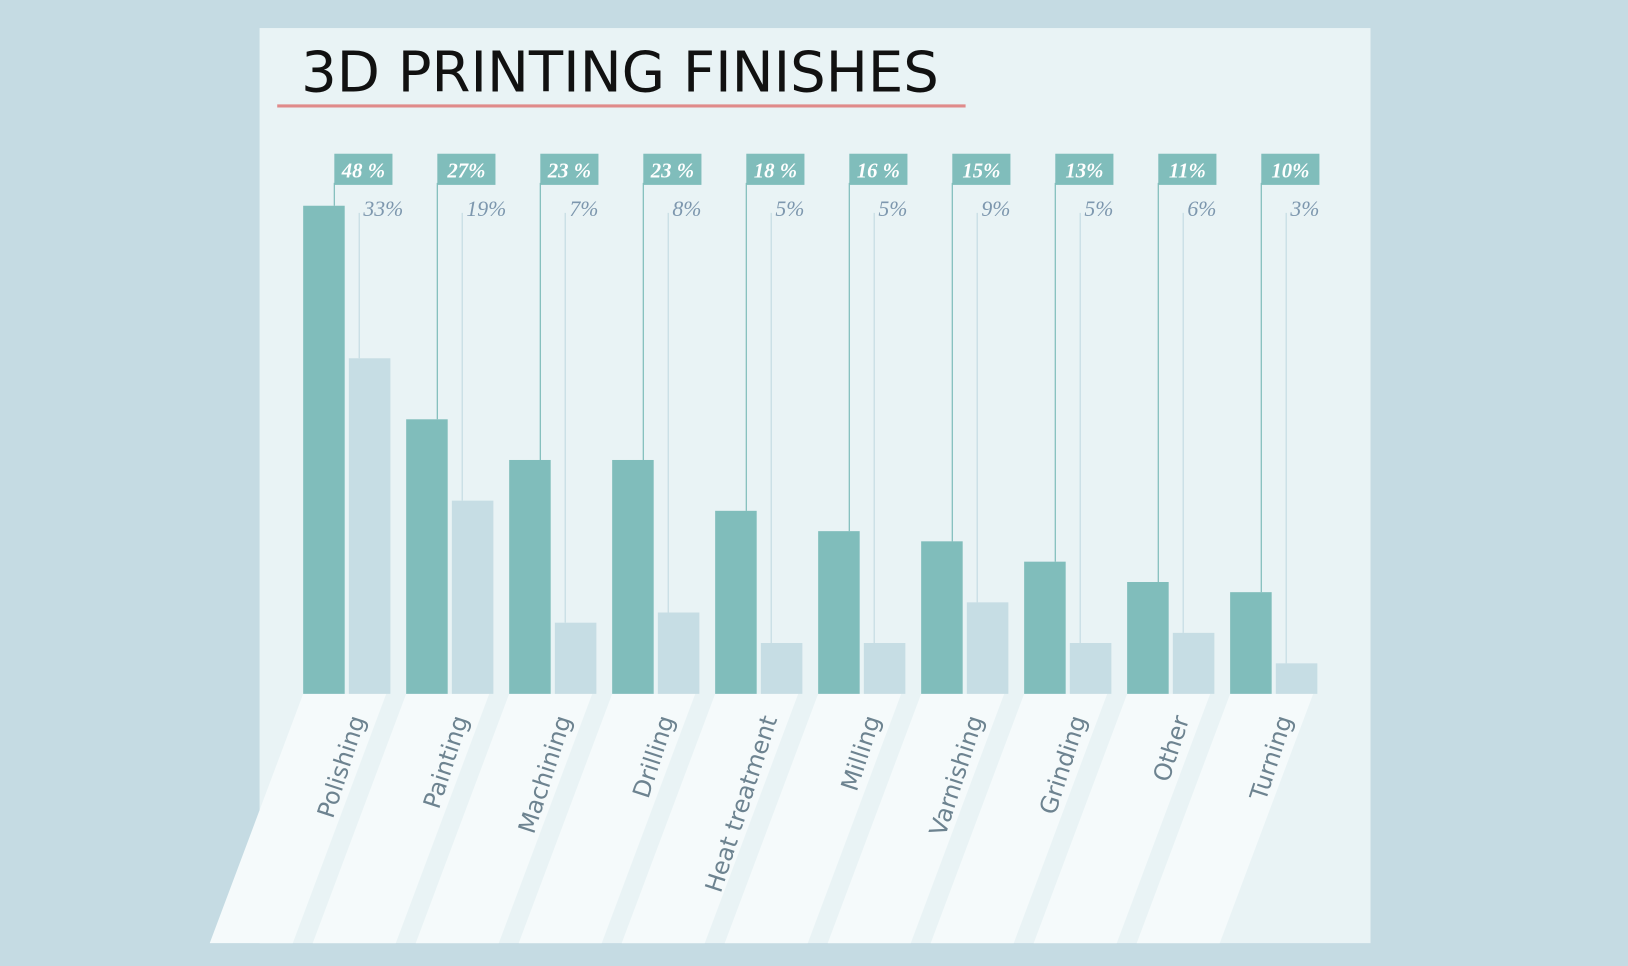 The height and width of the screenshot is (966, 1628). I want to click on value-label: 6%, so click(1201, 209).